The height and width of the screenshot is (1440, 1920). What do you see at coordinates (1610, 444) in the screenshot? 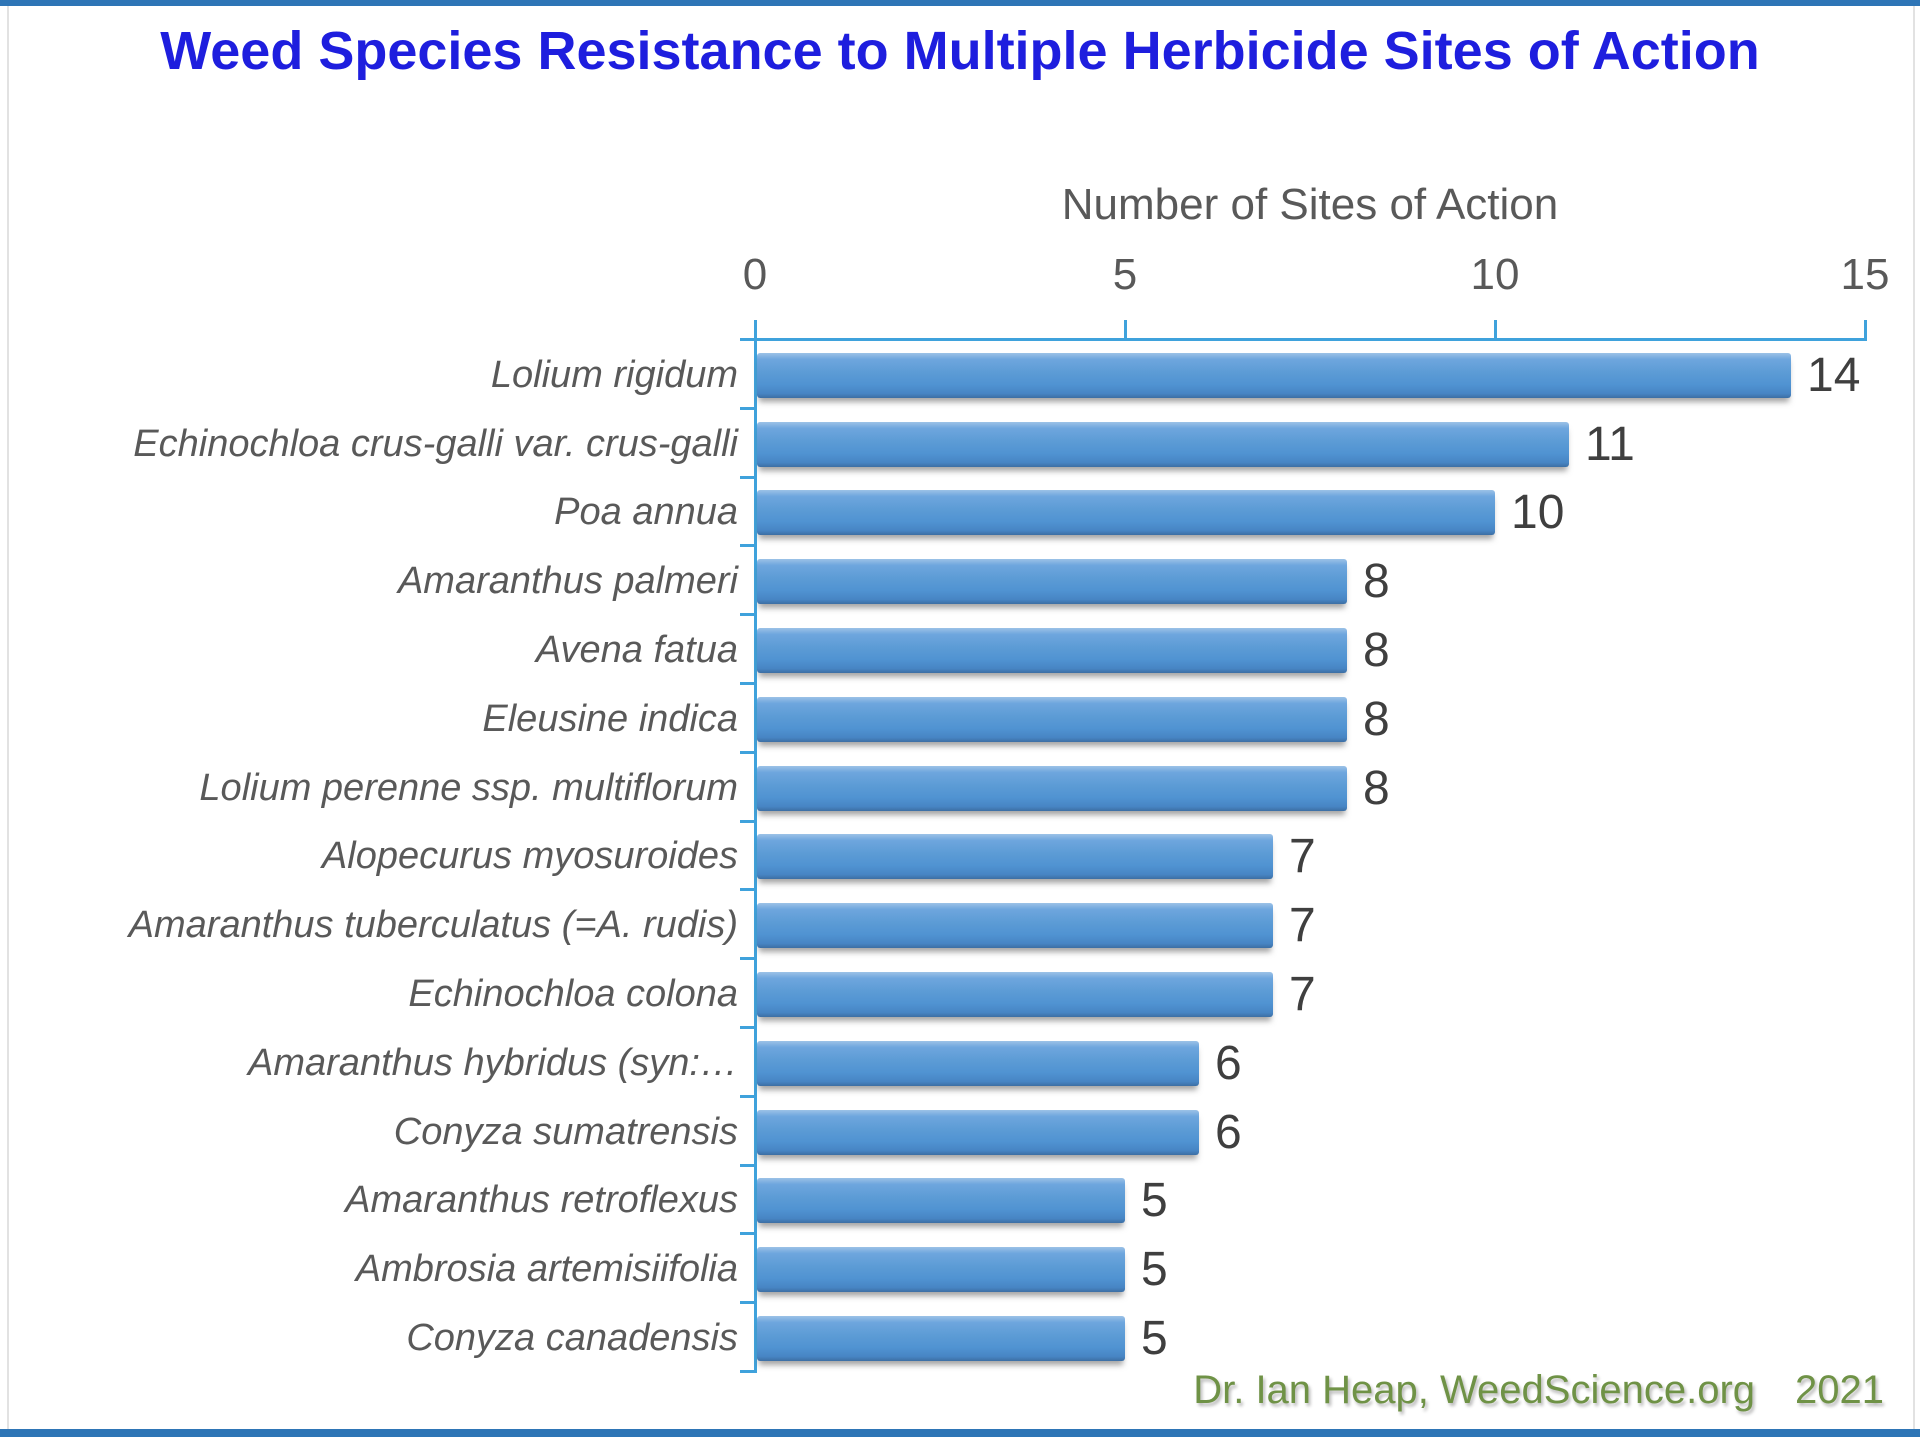
I see `bar-value-label: 11` at bounding box center [1610, 444].